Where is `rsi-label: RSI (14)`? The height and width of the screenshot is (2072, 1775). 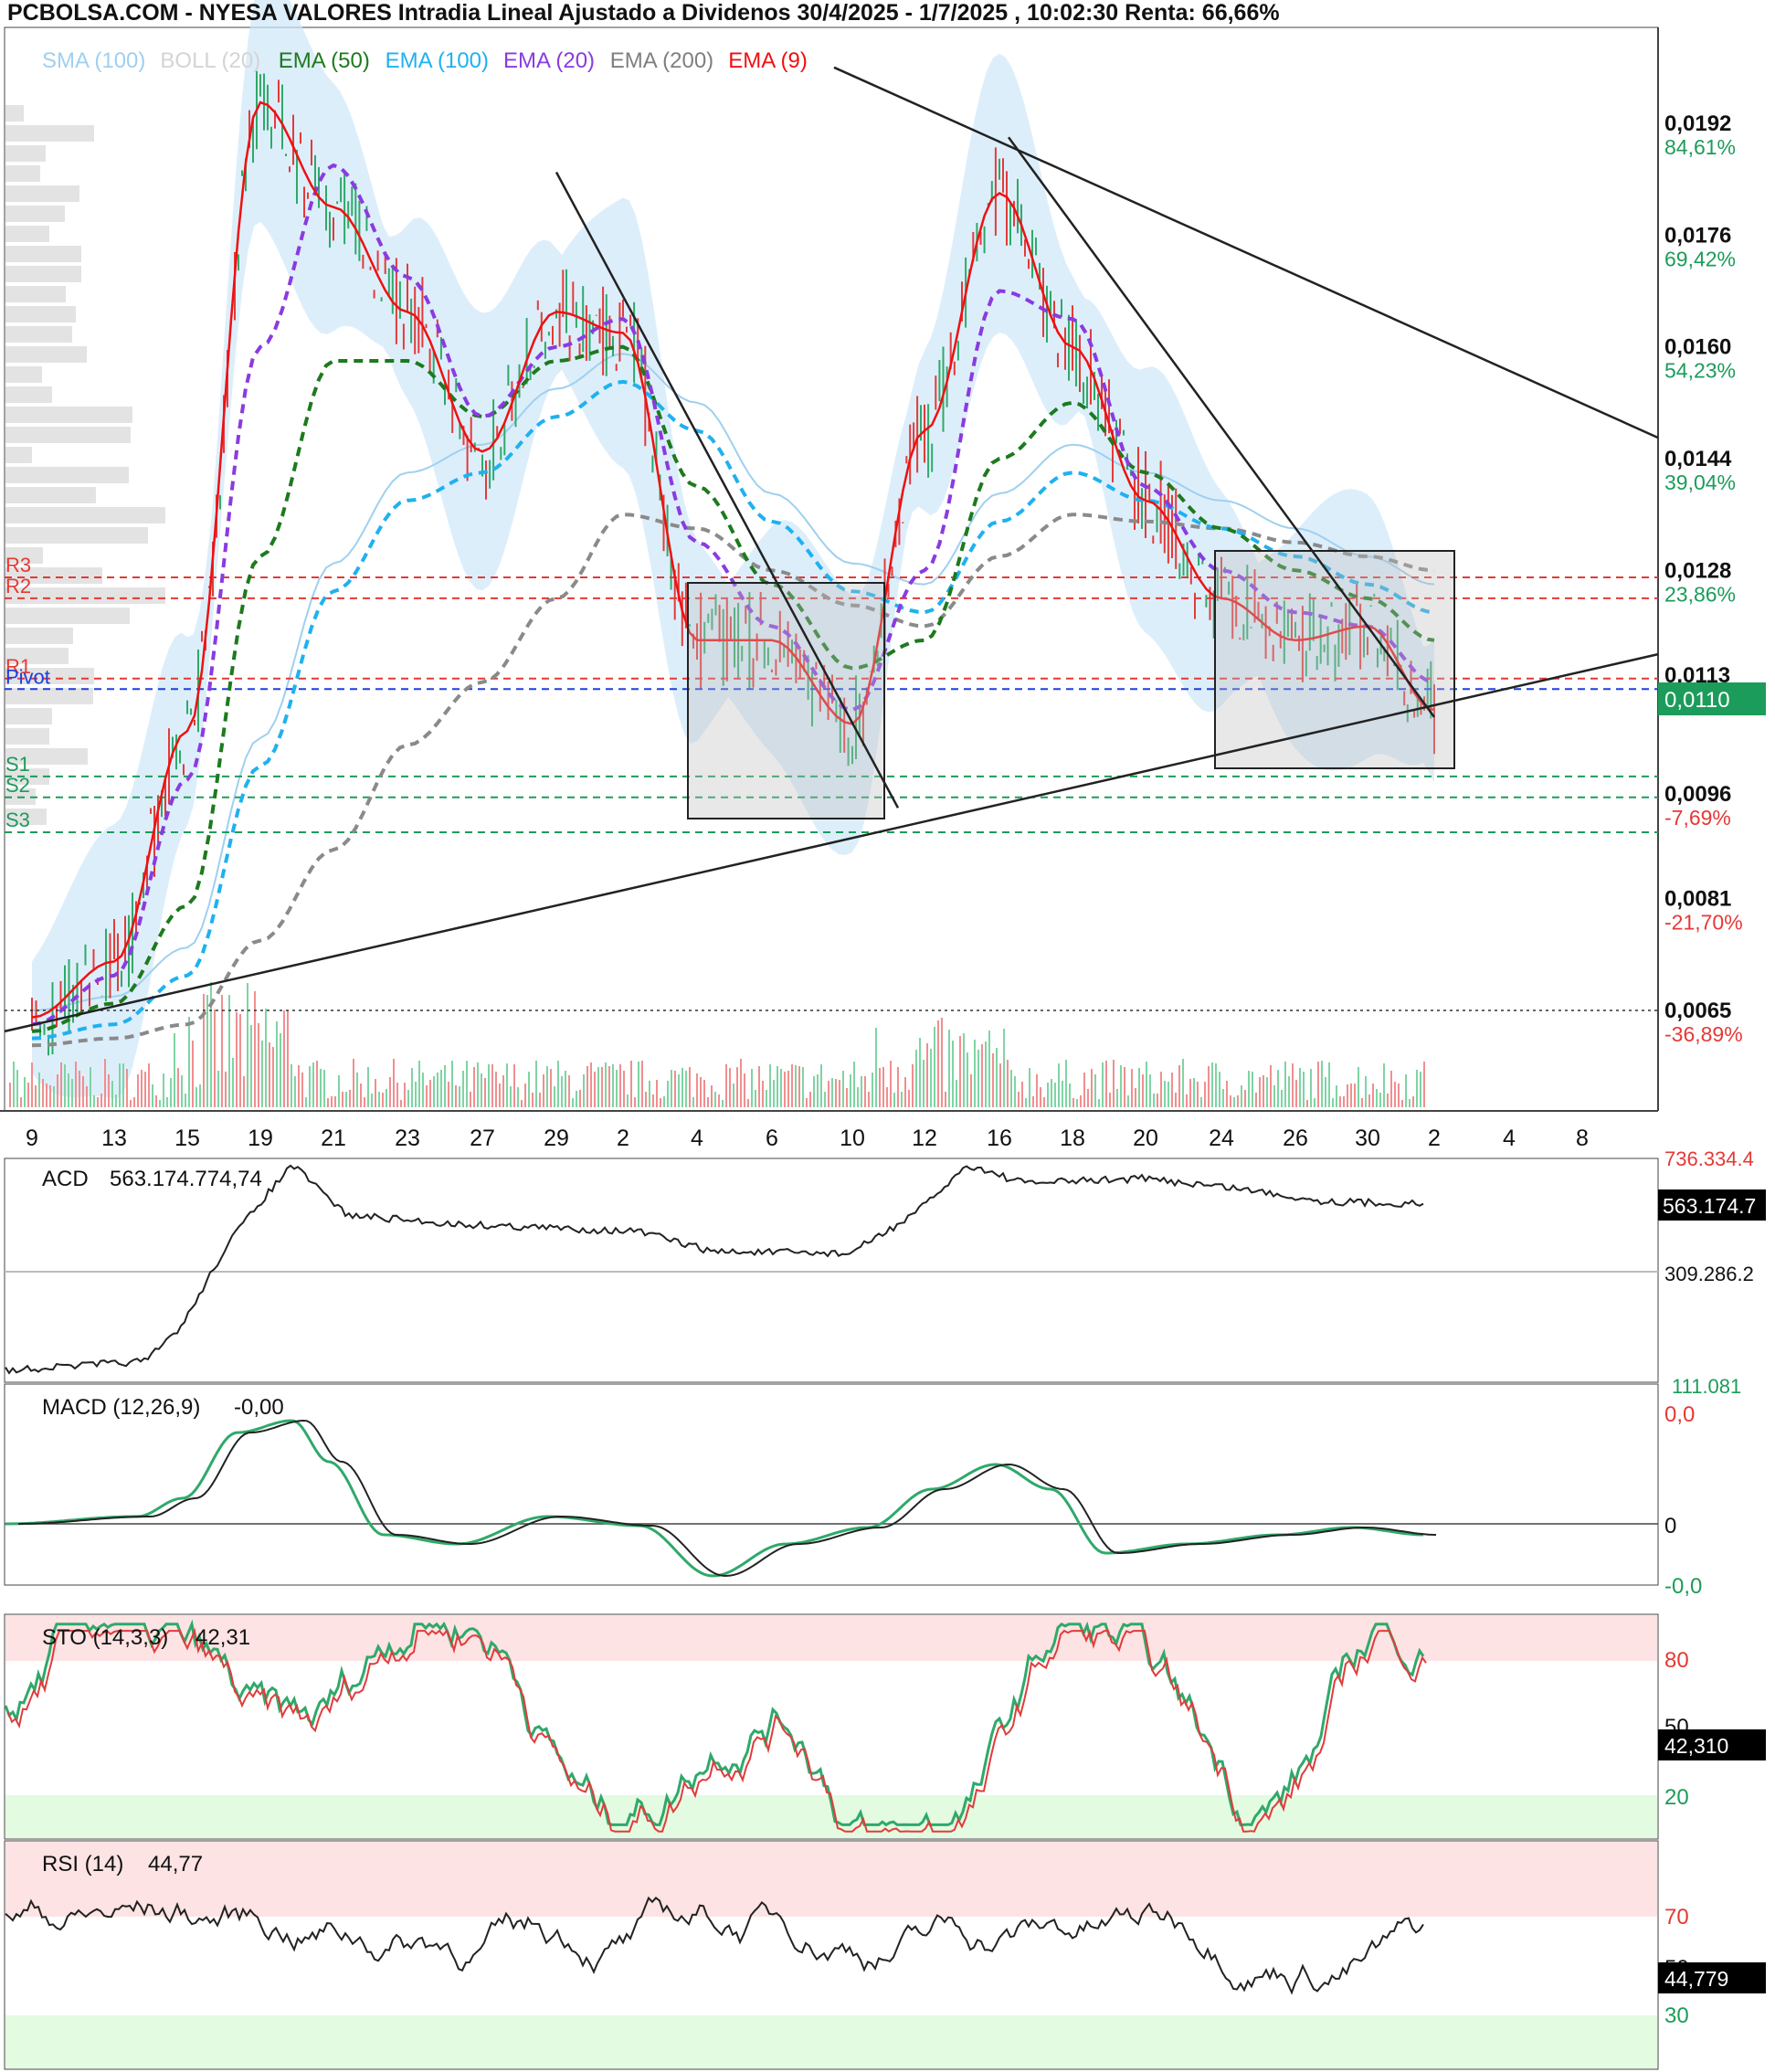
rsi-label: RSI (14) is located at coordinates (82, 1864).